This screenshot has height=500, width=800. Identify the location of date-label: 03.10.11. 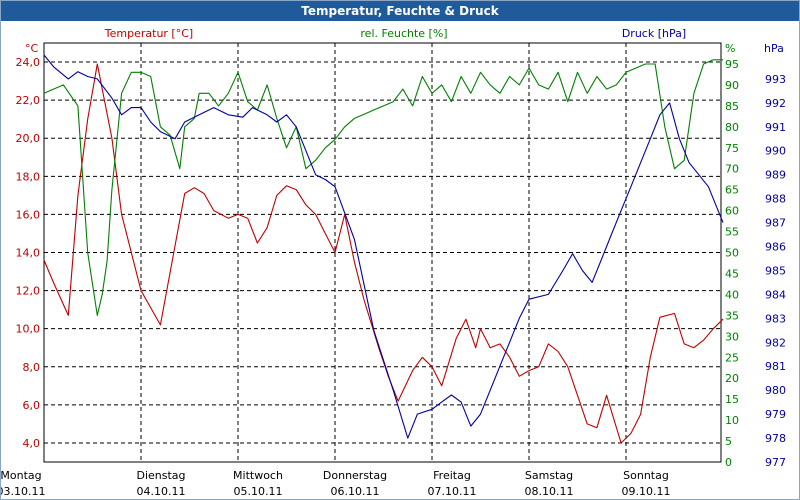
(23, 491).